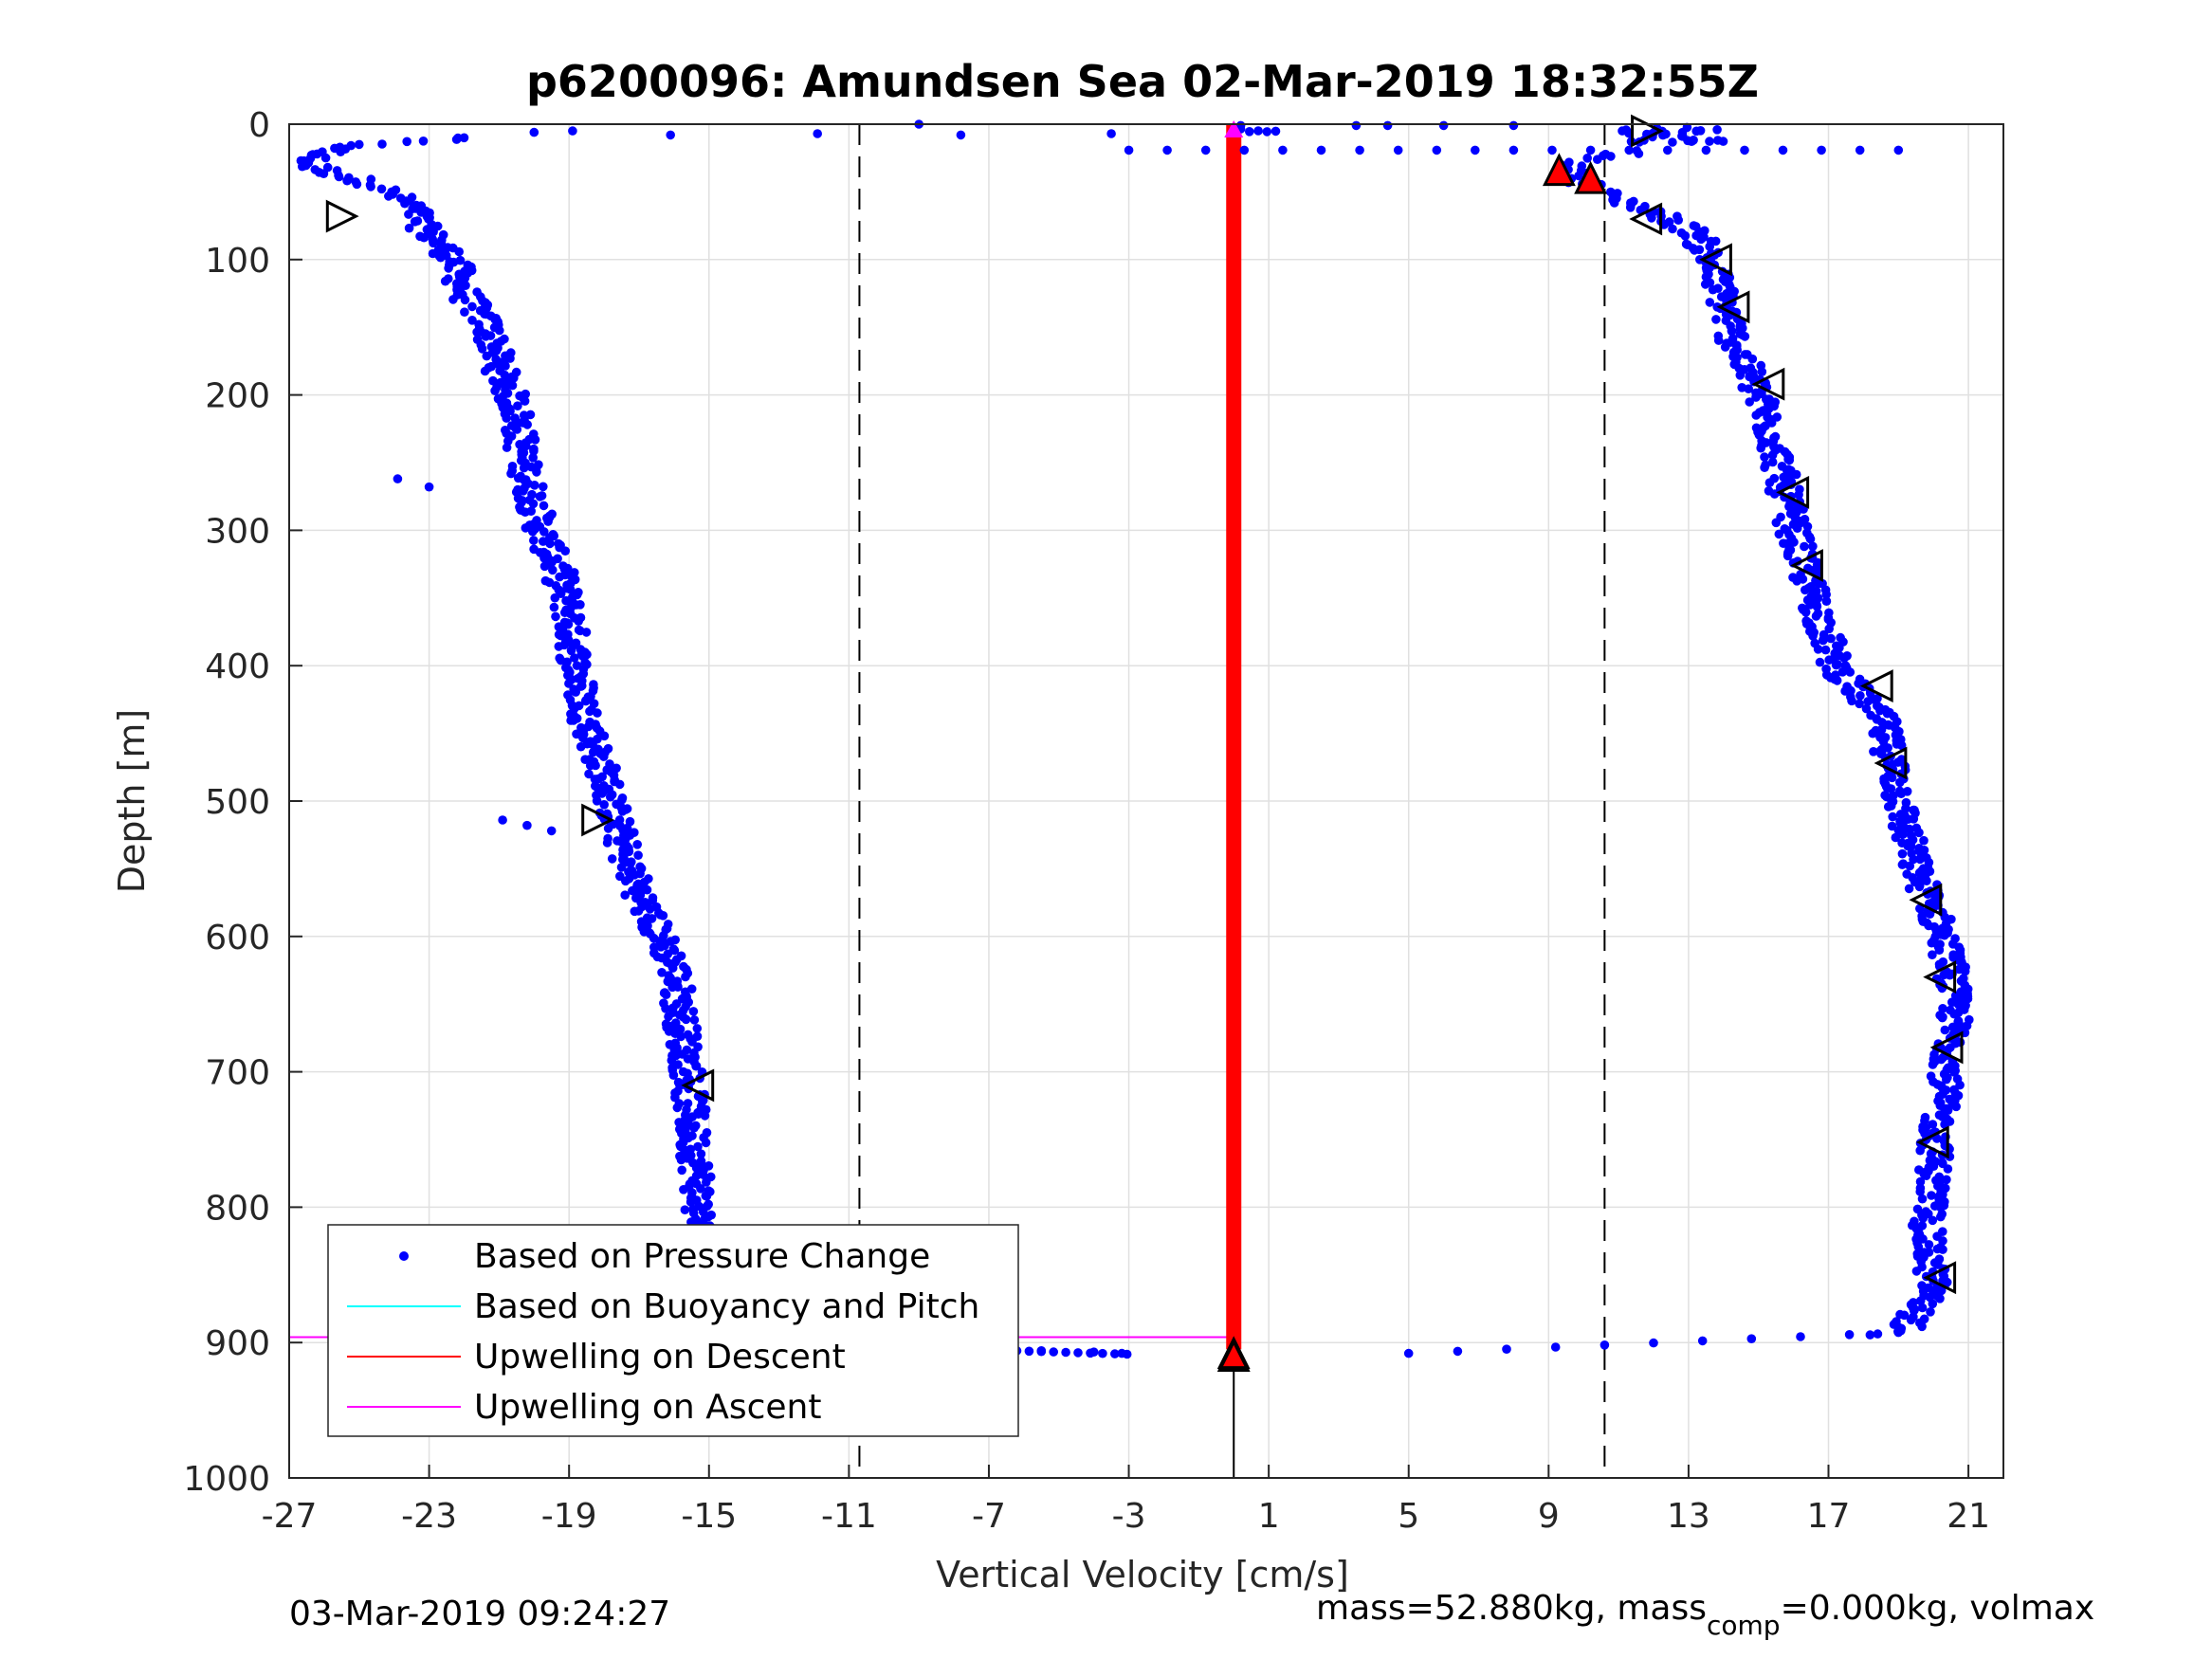  Describe the element at coordinates (404, 1256) in the screenshot. I see `legend-swatch-pressure` at that location.